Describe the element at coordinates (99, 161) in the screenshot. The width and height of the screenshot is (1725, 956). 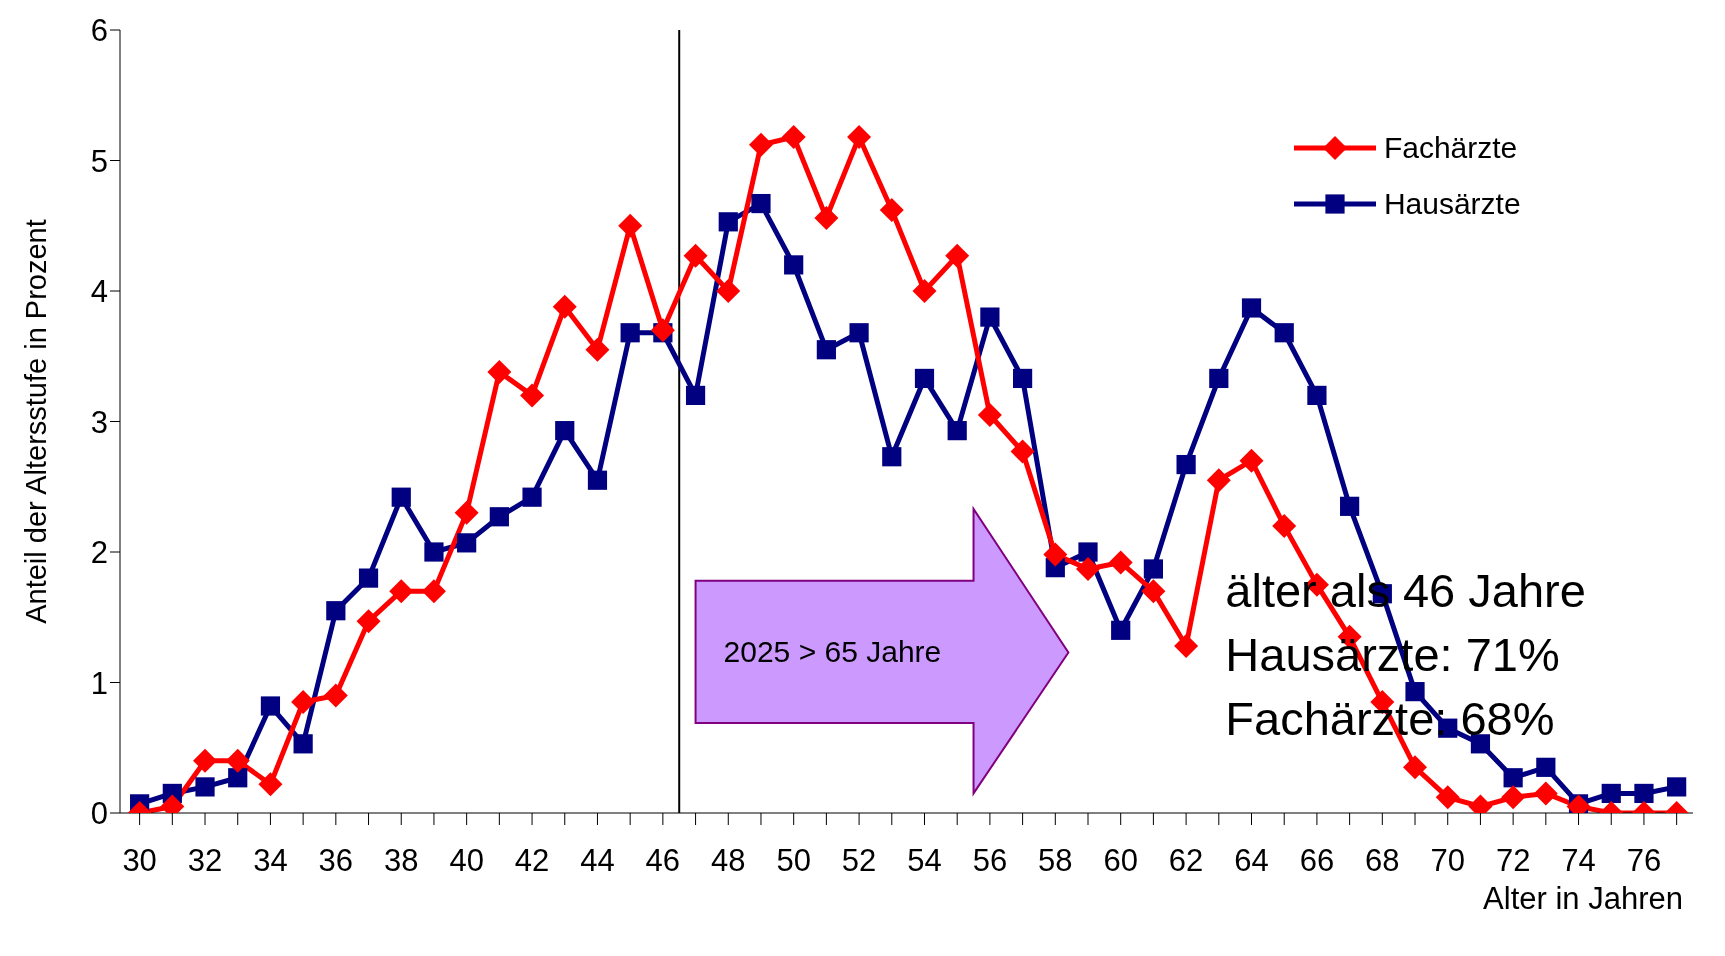
I see `y-tick-label: 5` at that location.